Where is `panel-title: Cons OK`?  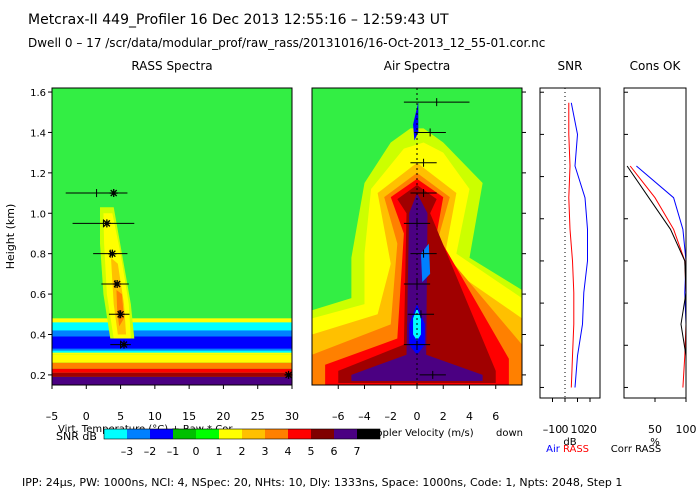 panel-title: Cons OK is located at coordinates (656, 66).